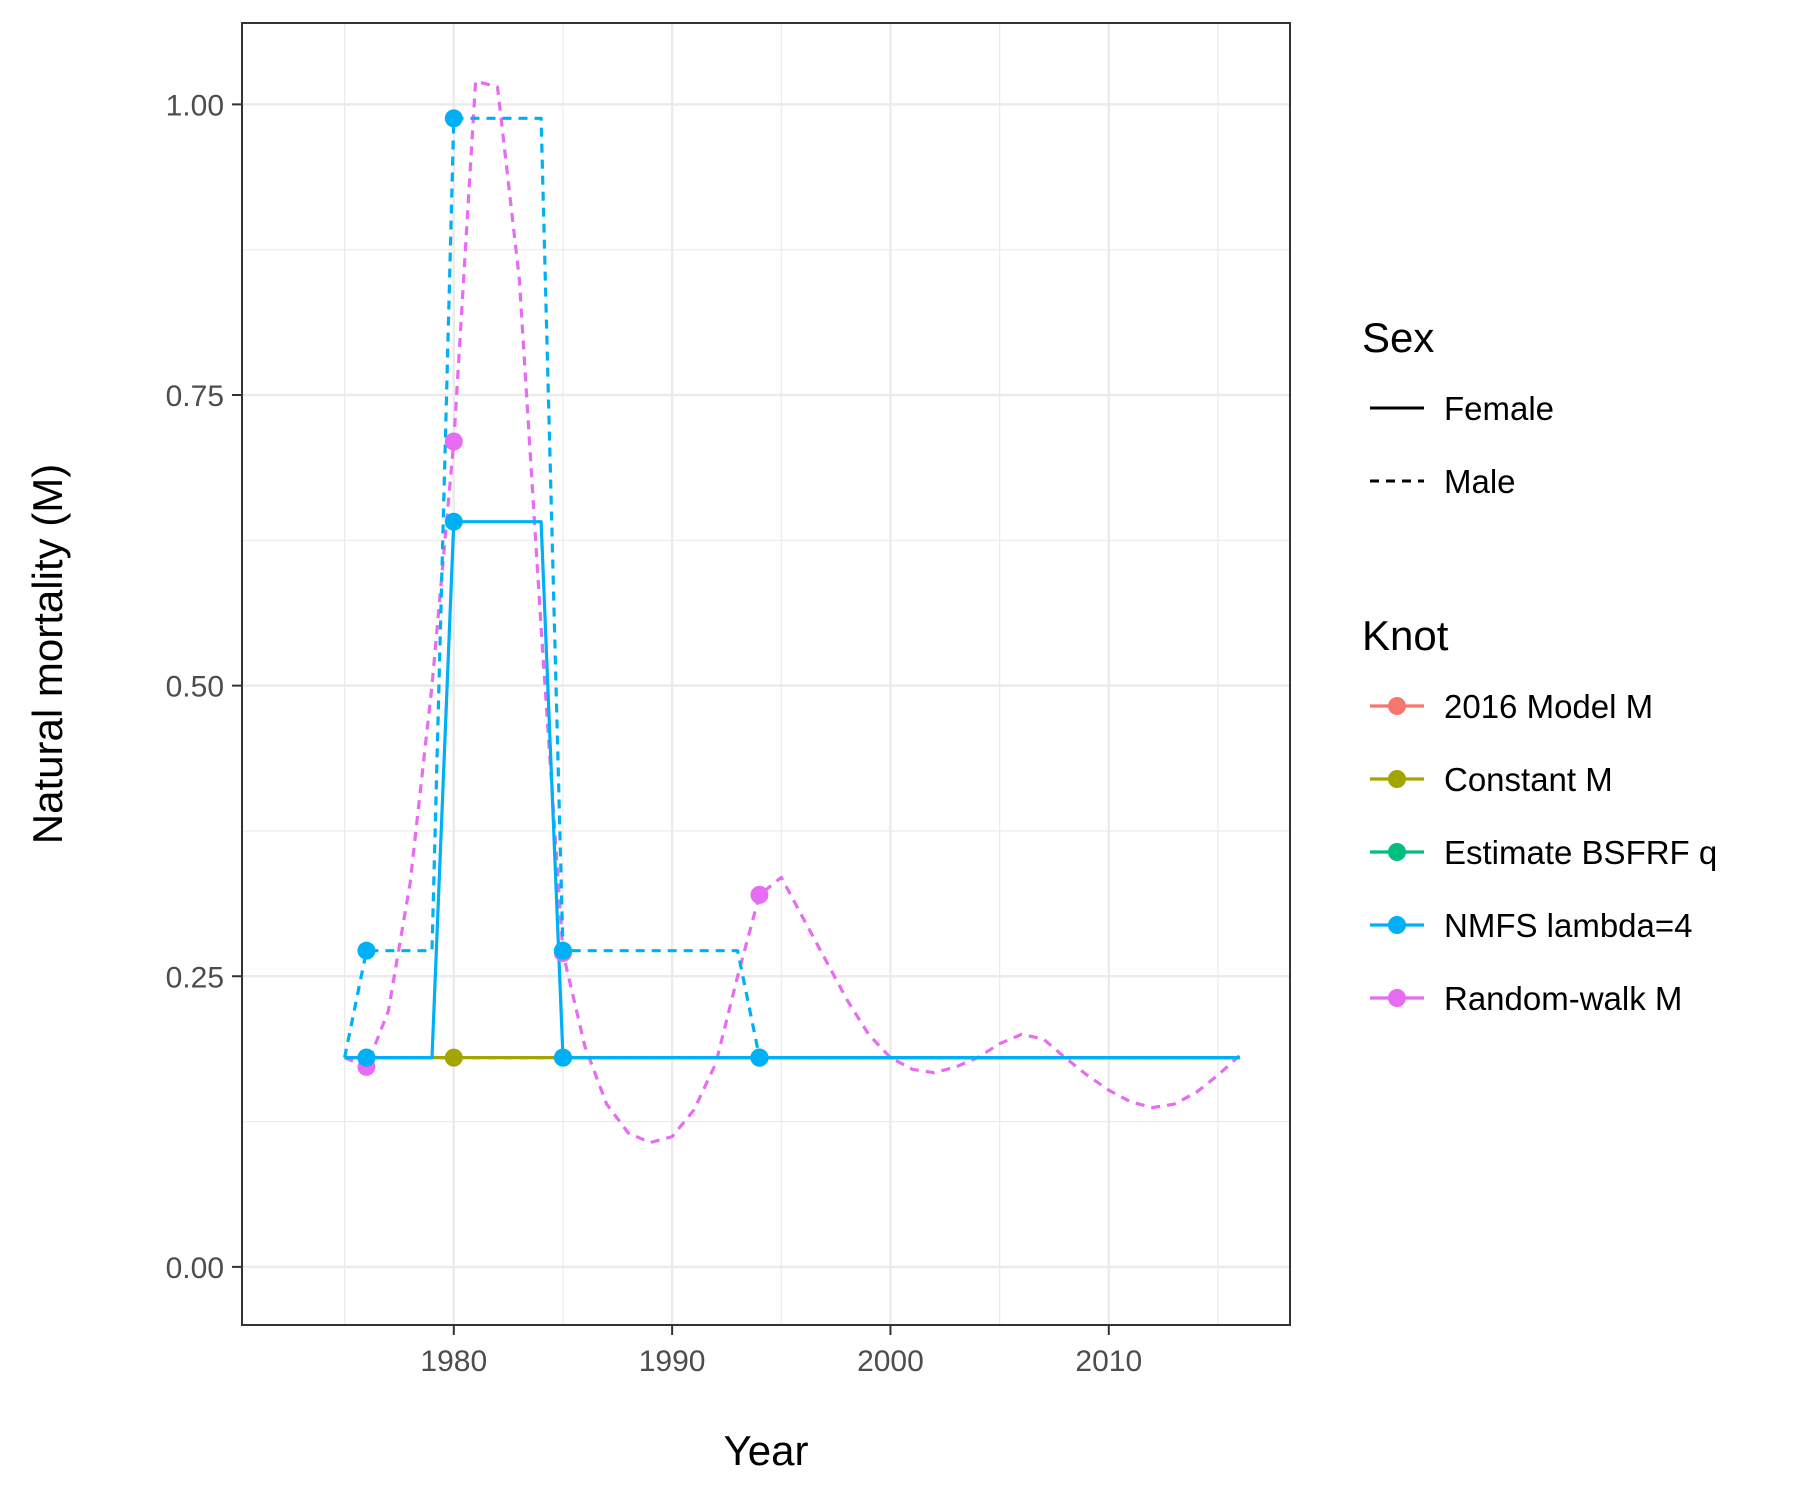 The image size is (1800, 1505). I want to click on x-tick-label: 2000, so click(890, 1361).